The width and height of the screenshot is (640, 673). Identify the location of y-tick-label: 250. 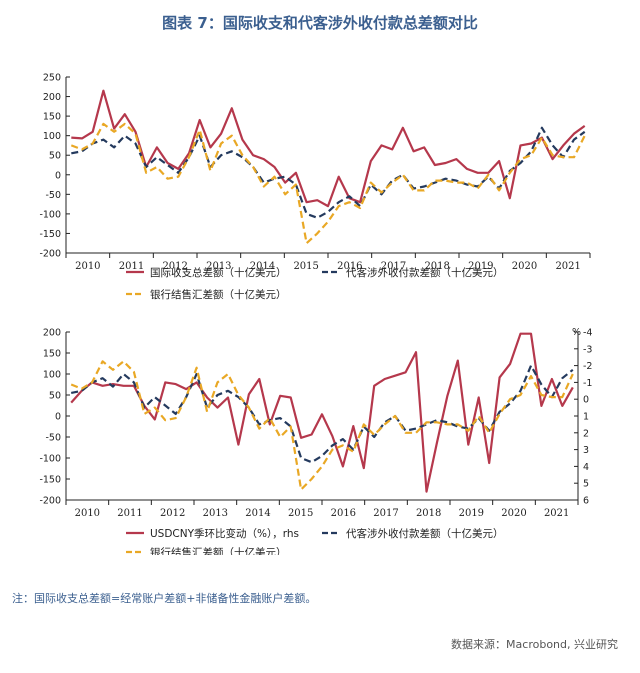
(52, 78).